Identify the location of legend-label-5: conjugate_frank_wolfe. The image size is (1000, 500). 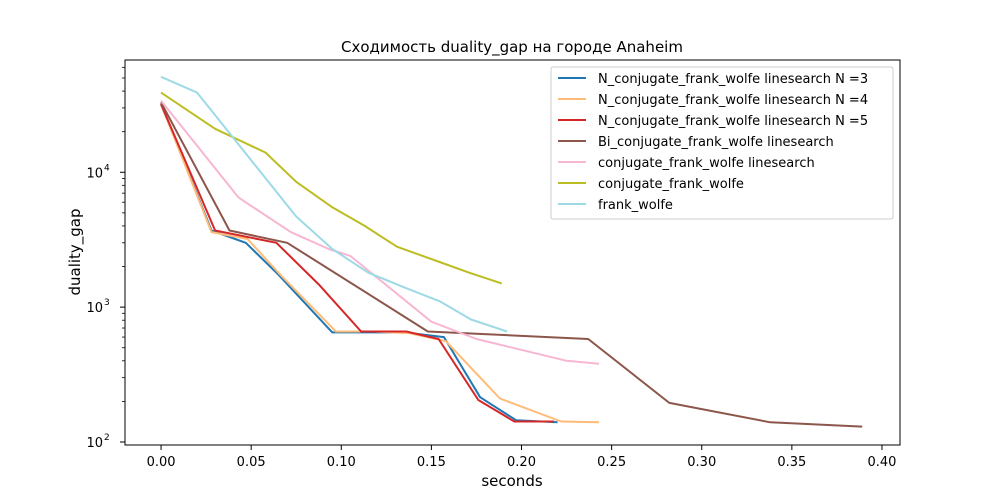
(671, 184).